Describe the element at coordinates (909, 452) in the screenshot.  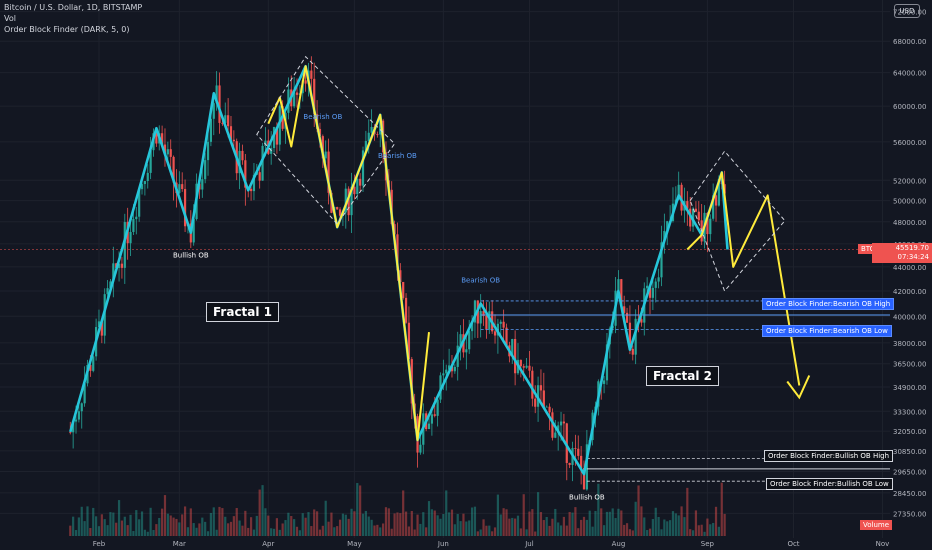
I see `y-tick-label: 30850.00` at that location.